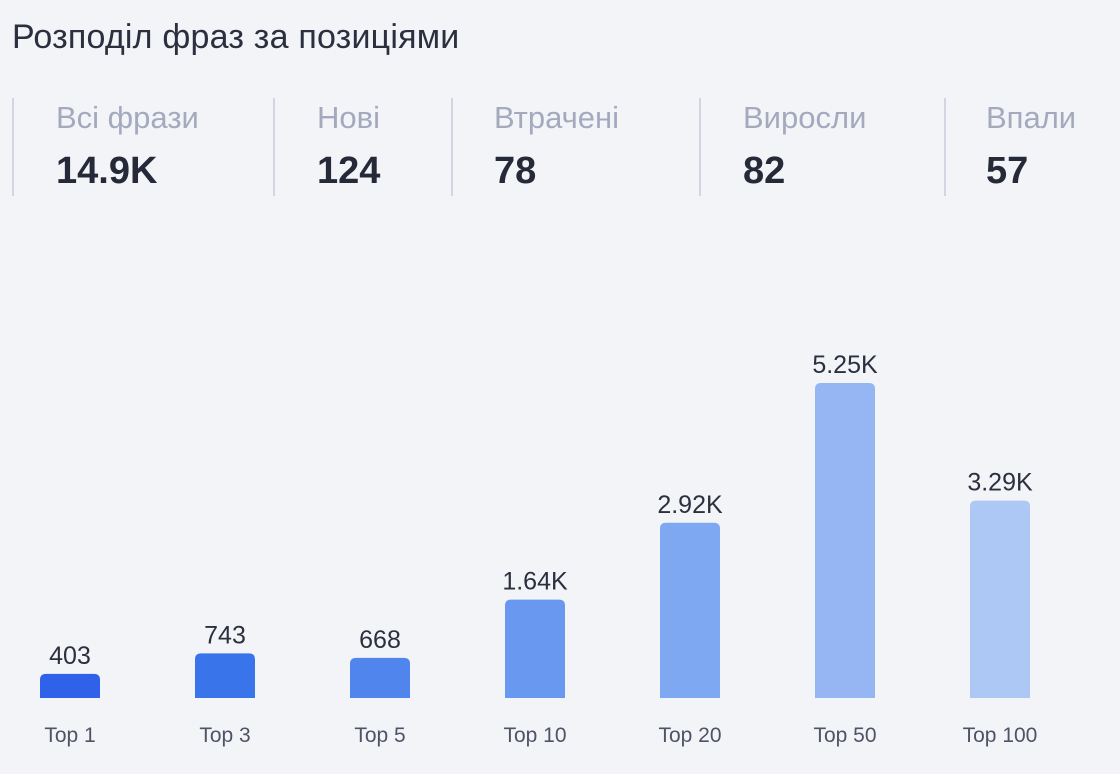 The height and width of the screenshot is (774, 1120). What do you see at coordinates (844, 735) in the screenshot?
I see `category-label: Top 50` at bounding box center [844, 735].